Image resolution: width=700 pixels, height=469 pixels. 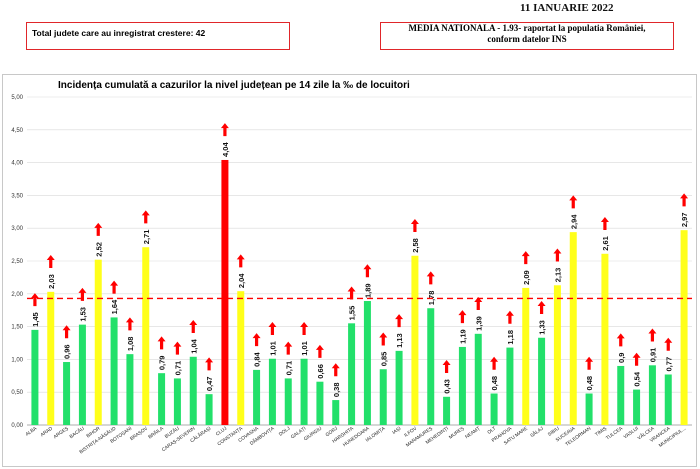 What do you see at coordinates (51, 281) in the screenshot?
I see `data-label: 2,03` at bounding box center [51, 281].